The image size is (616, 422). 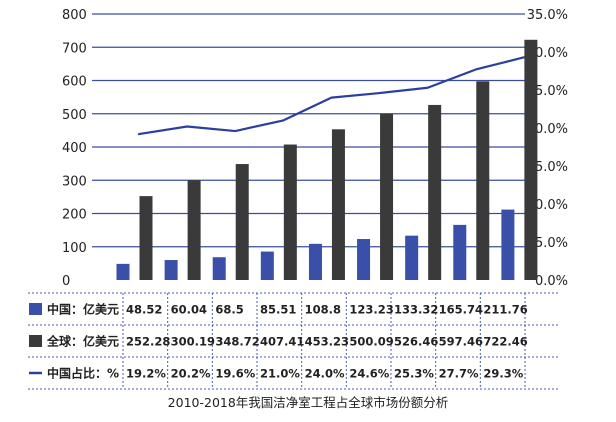 I want to click on line-china-share, so click(x=331, y=96).